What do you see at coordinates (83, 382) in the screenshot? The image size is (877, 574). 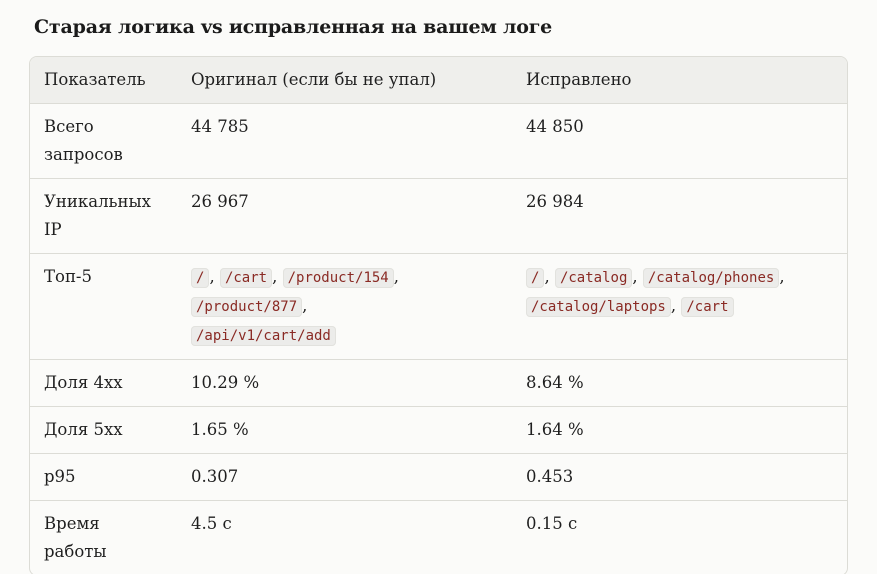 I see `metric-cell: Доля 4xx` at bounding box center [83, 382].